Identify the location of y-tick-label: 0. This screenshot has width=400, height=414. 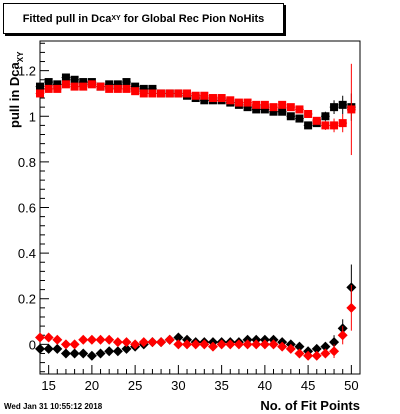
(32, 344).